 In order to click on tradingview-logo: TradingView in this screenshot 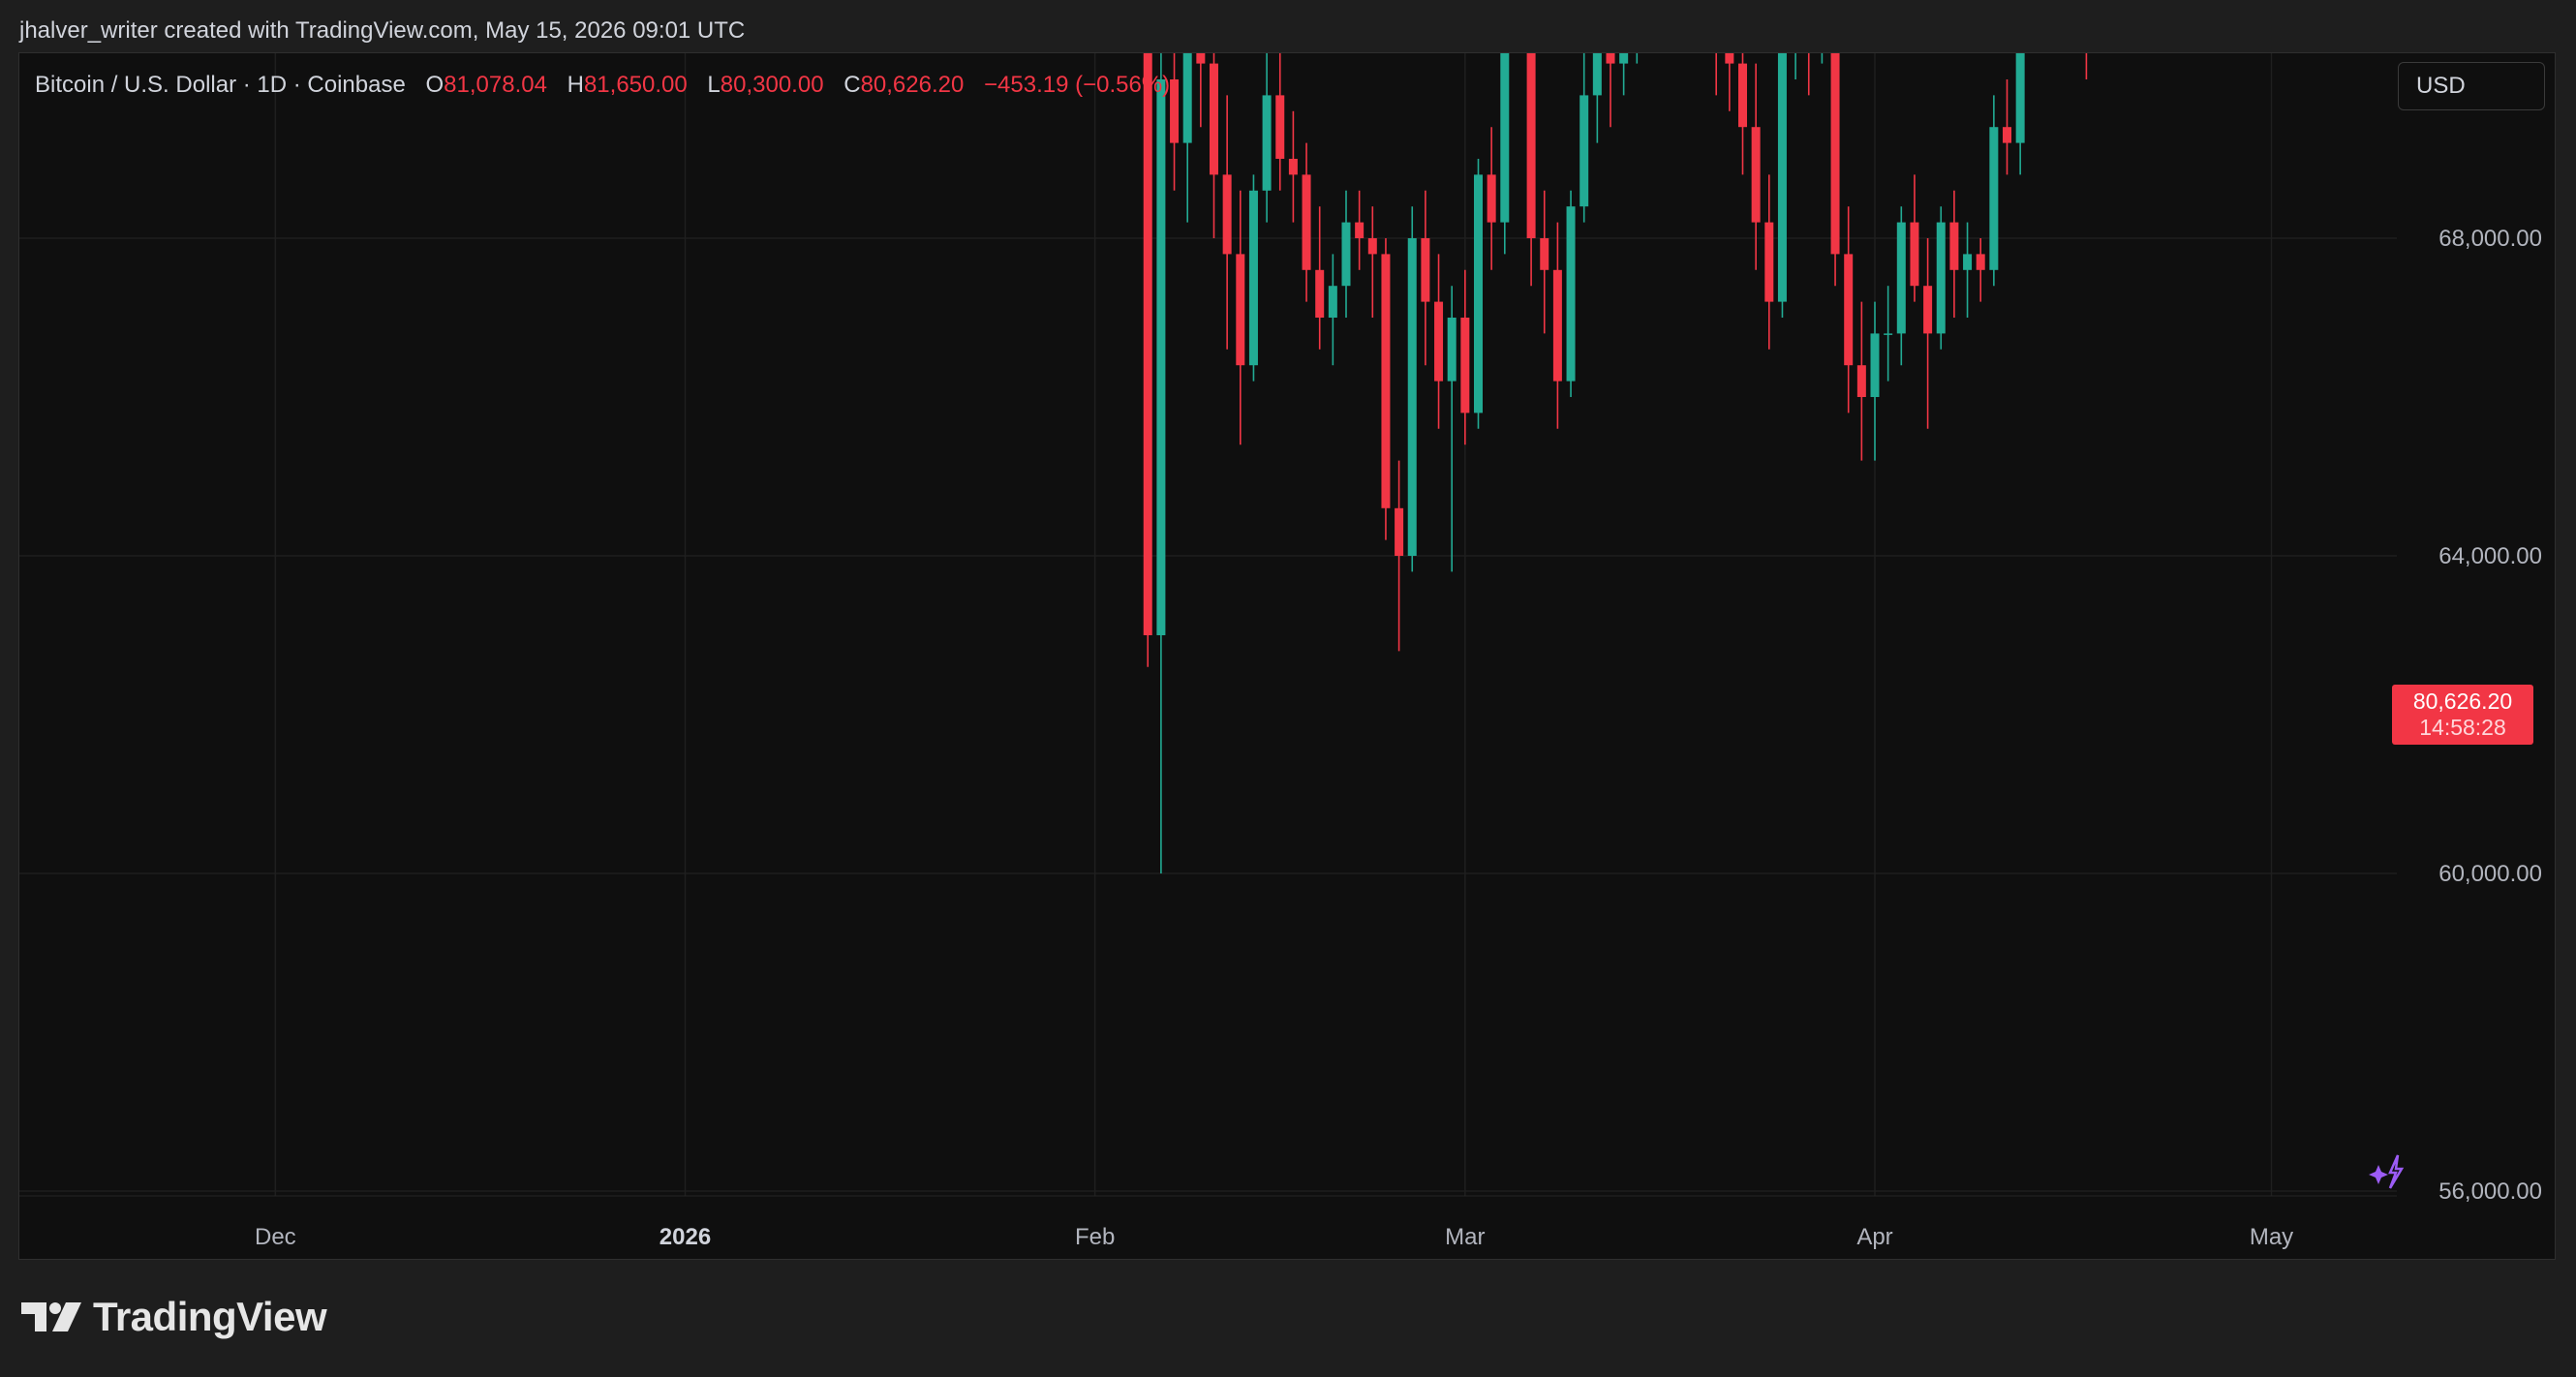, I will do `click(174, 1317)`.